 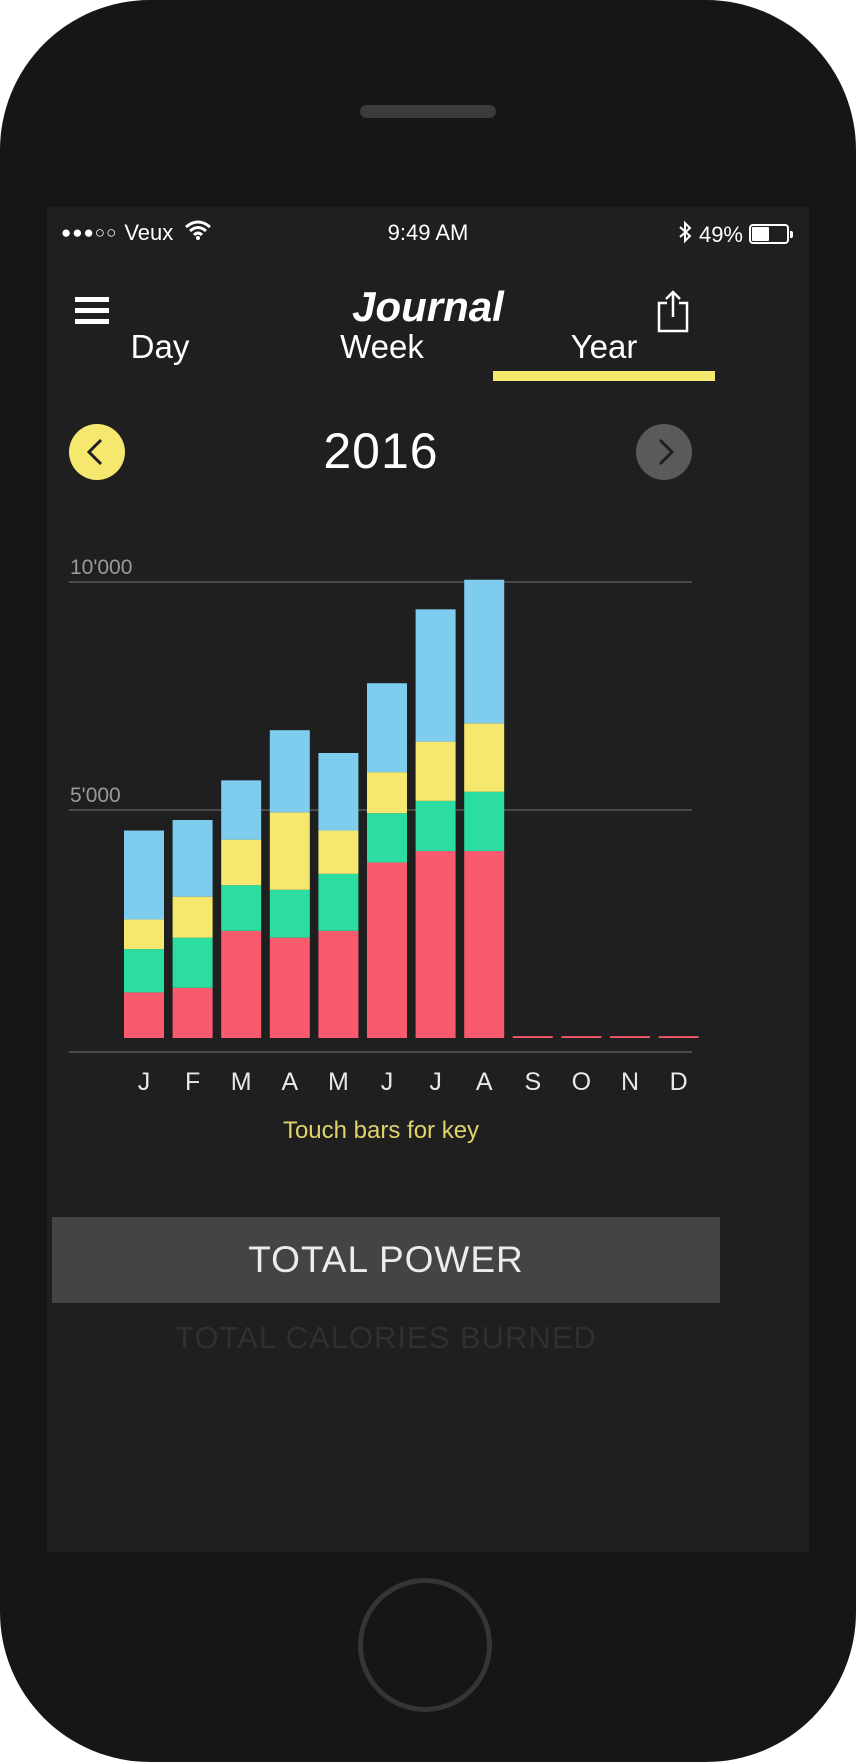 I want to click on next-year-button, so click(x=664, y=452).